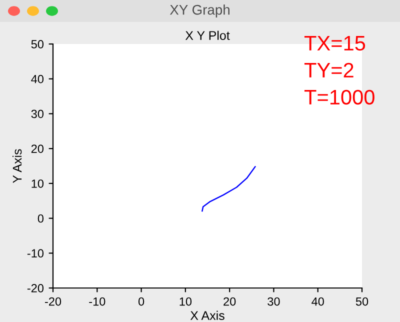 This screenshot has width=400, height=322. What do you see at coordinates (186, 301) in the screenshot?
I see `x-tick-label: 10` at bounding box center [186, 301].